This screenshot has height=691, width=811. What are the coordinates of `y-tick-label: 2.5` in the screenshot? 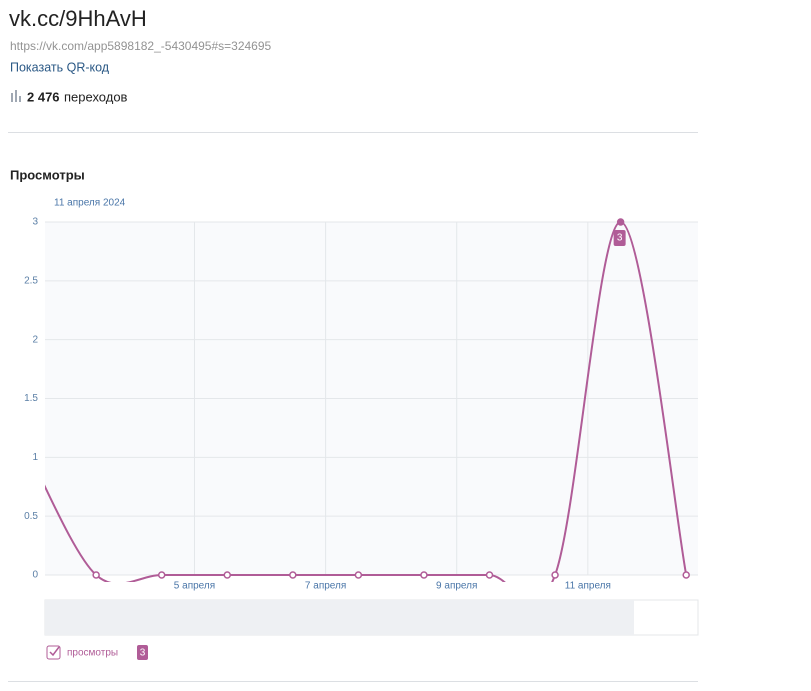 It's located at (31, 280).